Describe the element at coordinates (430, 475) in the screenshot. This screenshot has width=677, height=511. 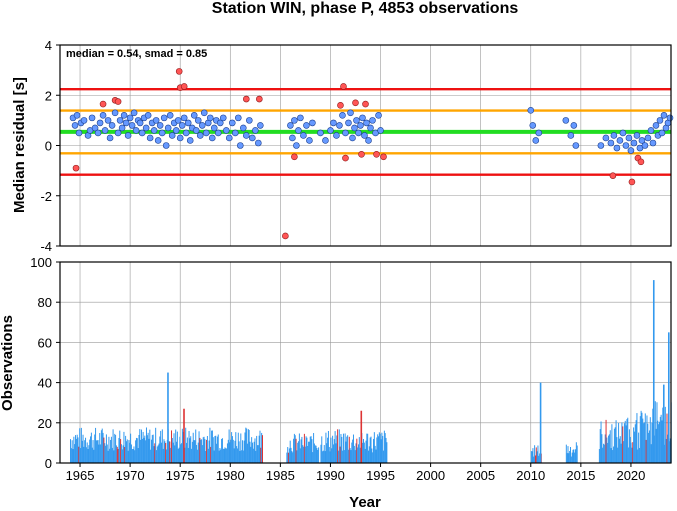
I see `x-tick-label: 2000` at that location.